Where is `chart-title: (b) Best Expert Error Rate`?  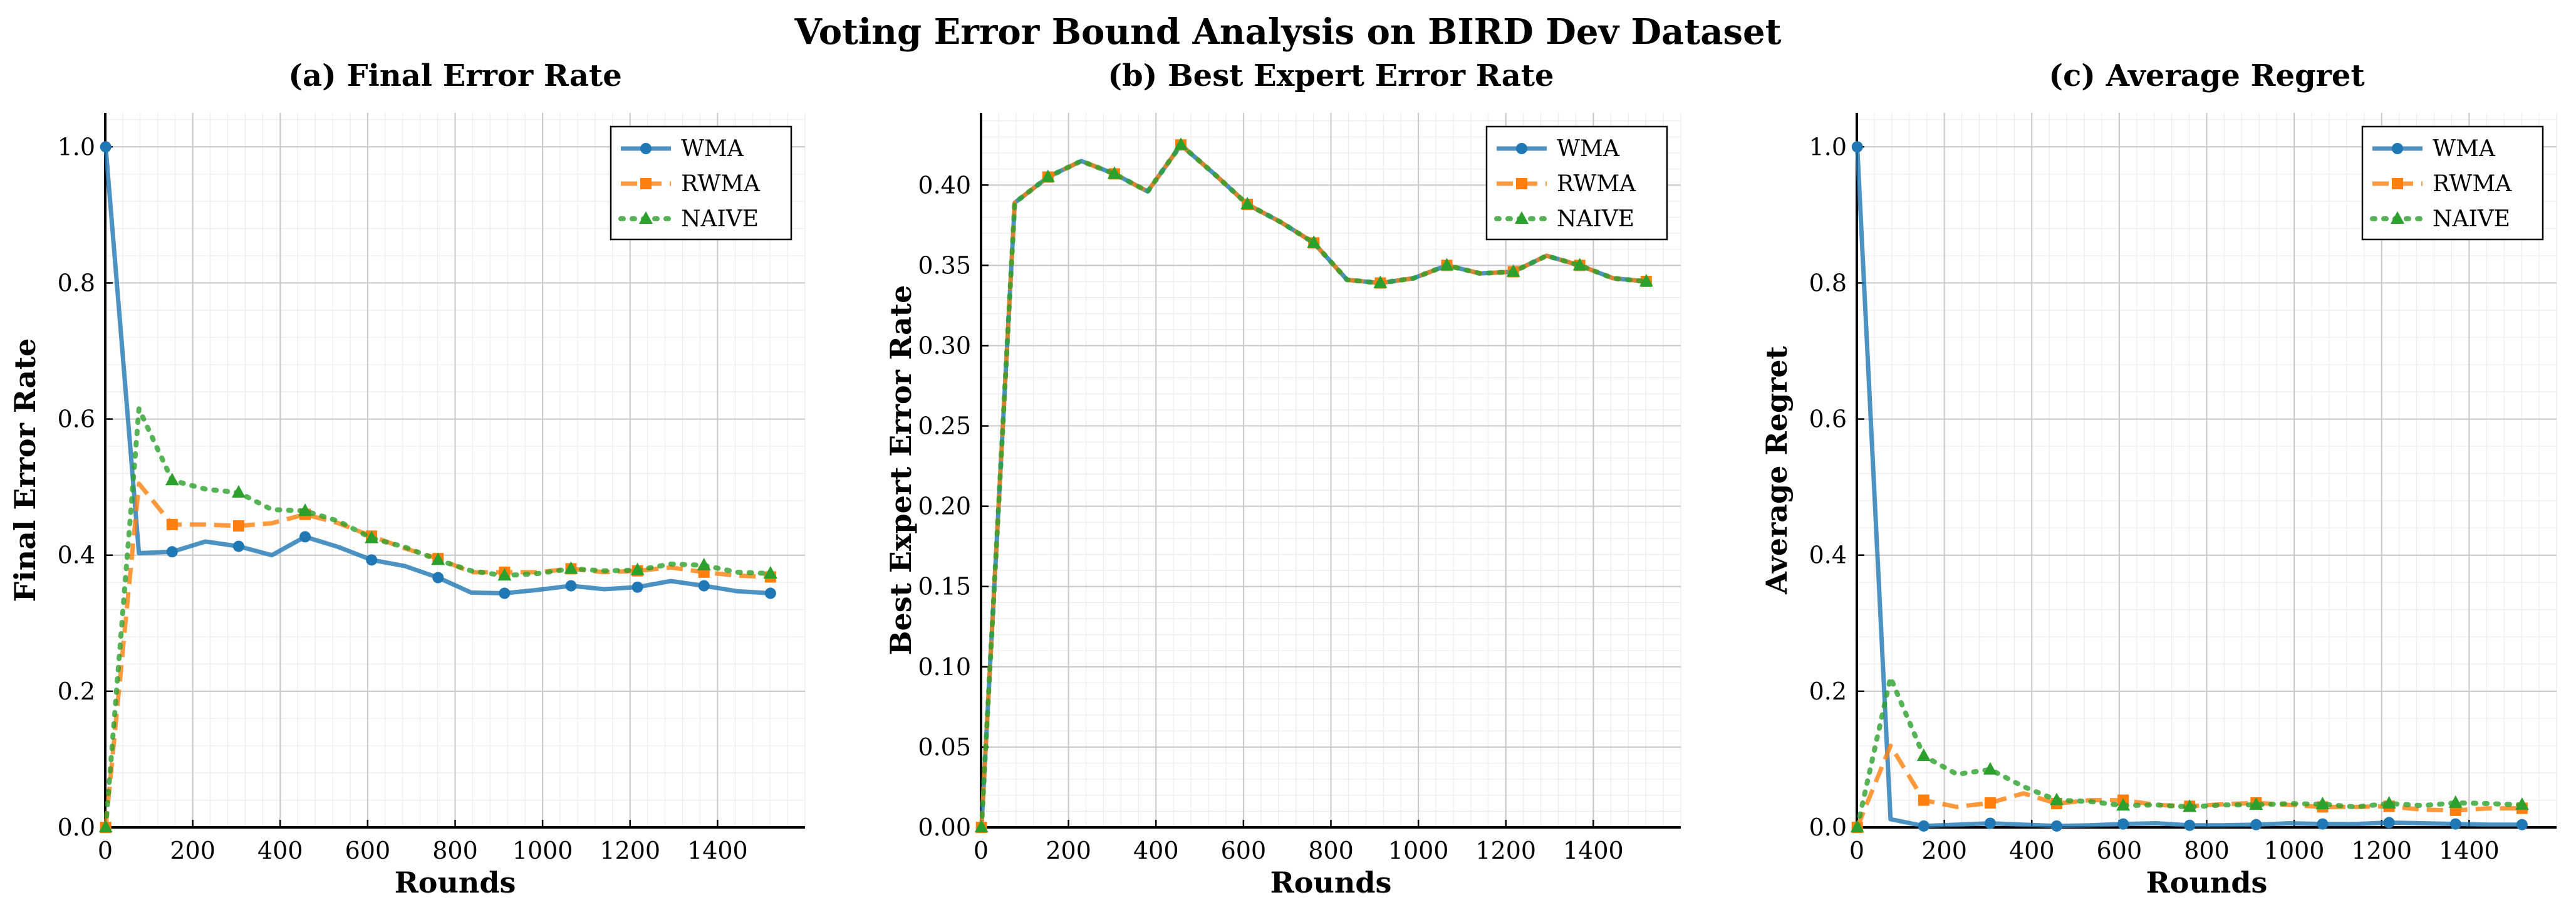 chart-title: (b) Best Expert Error Rate is located at coordinates (1331, 76).